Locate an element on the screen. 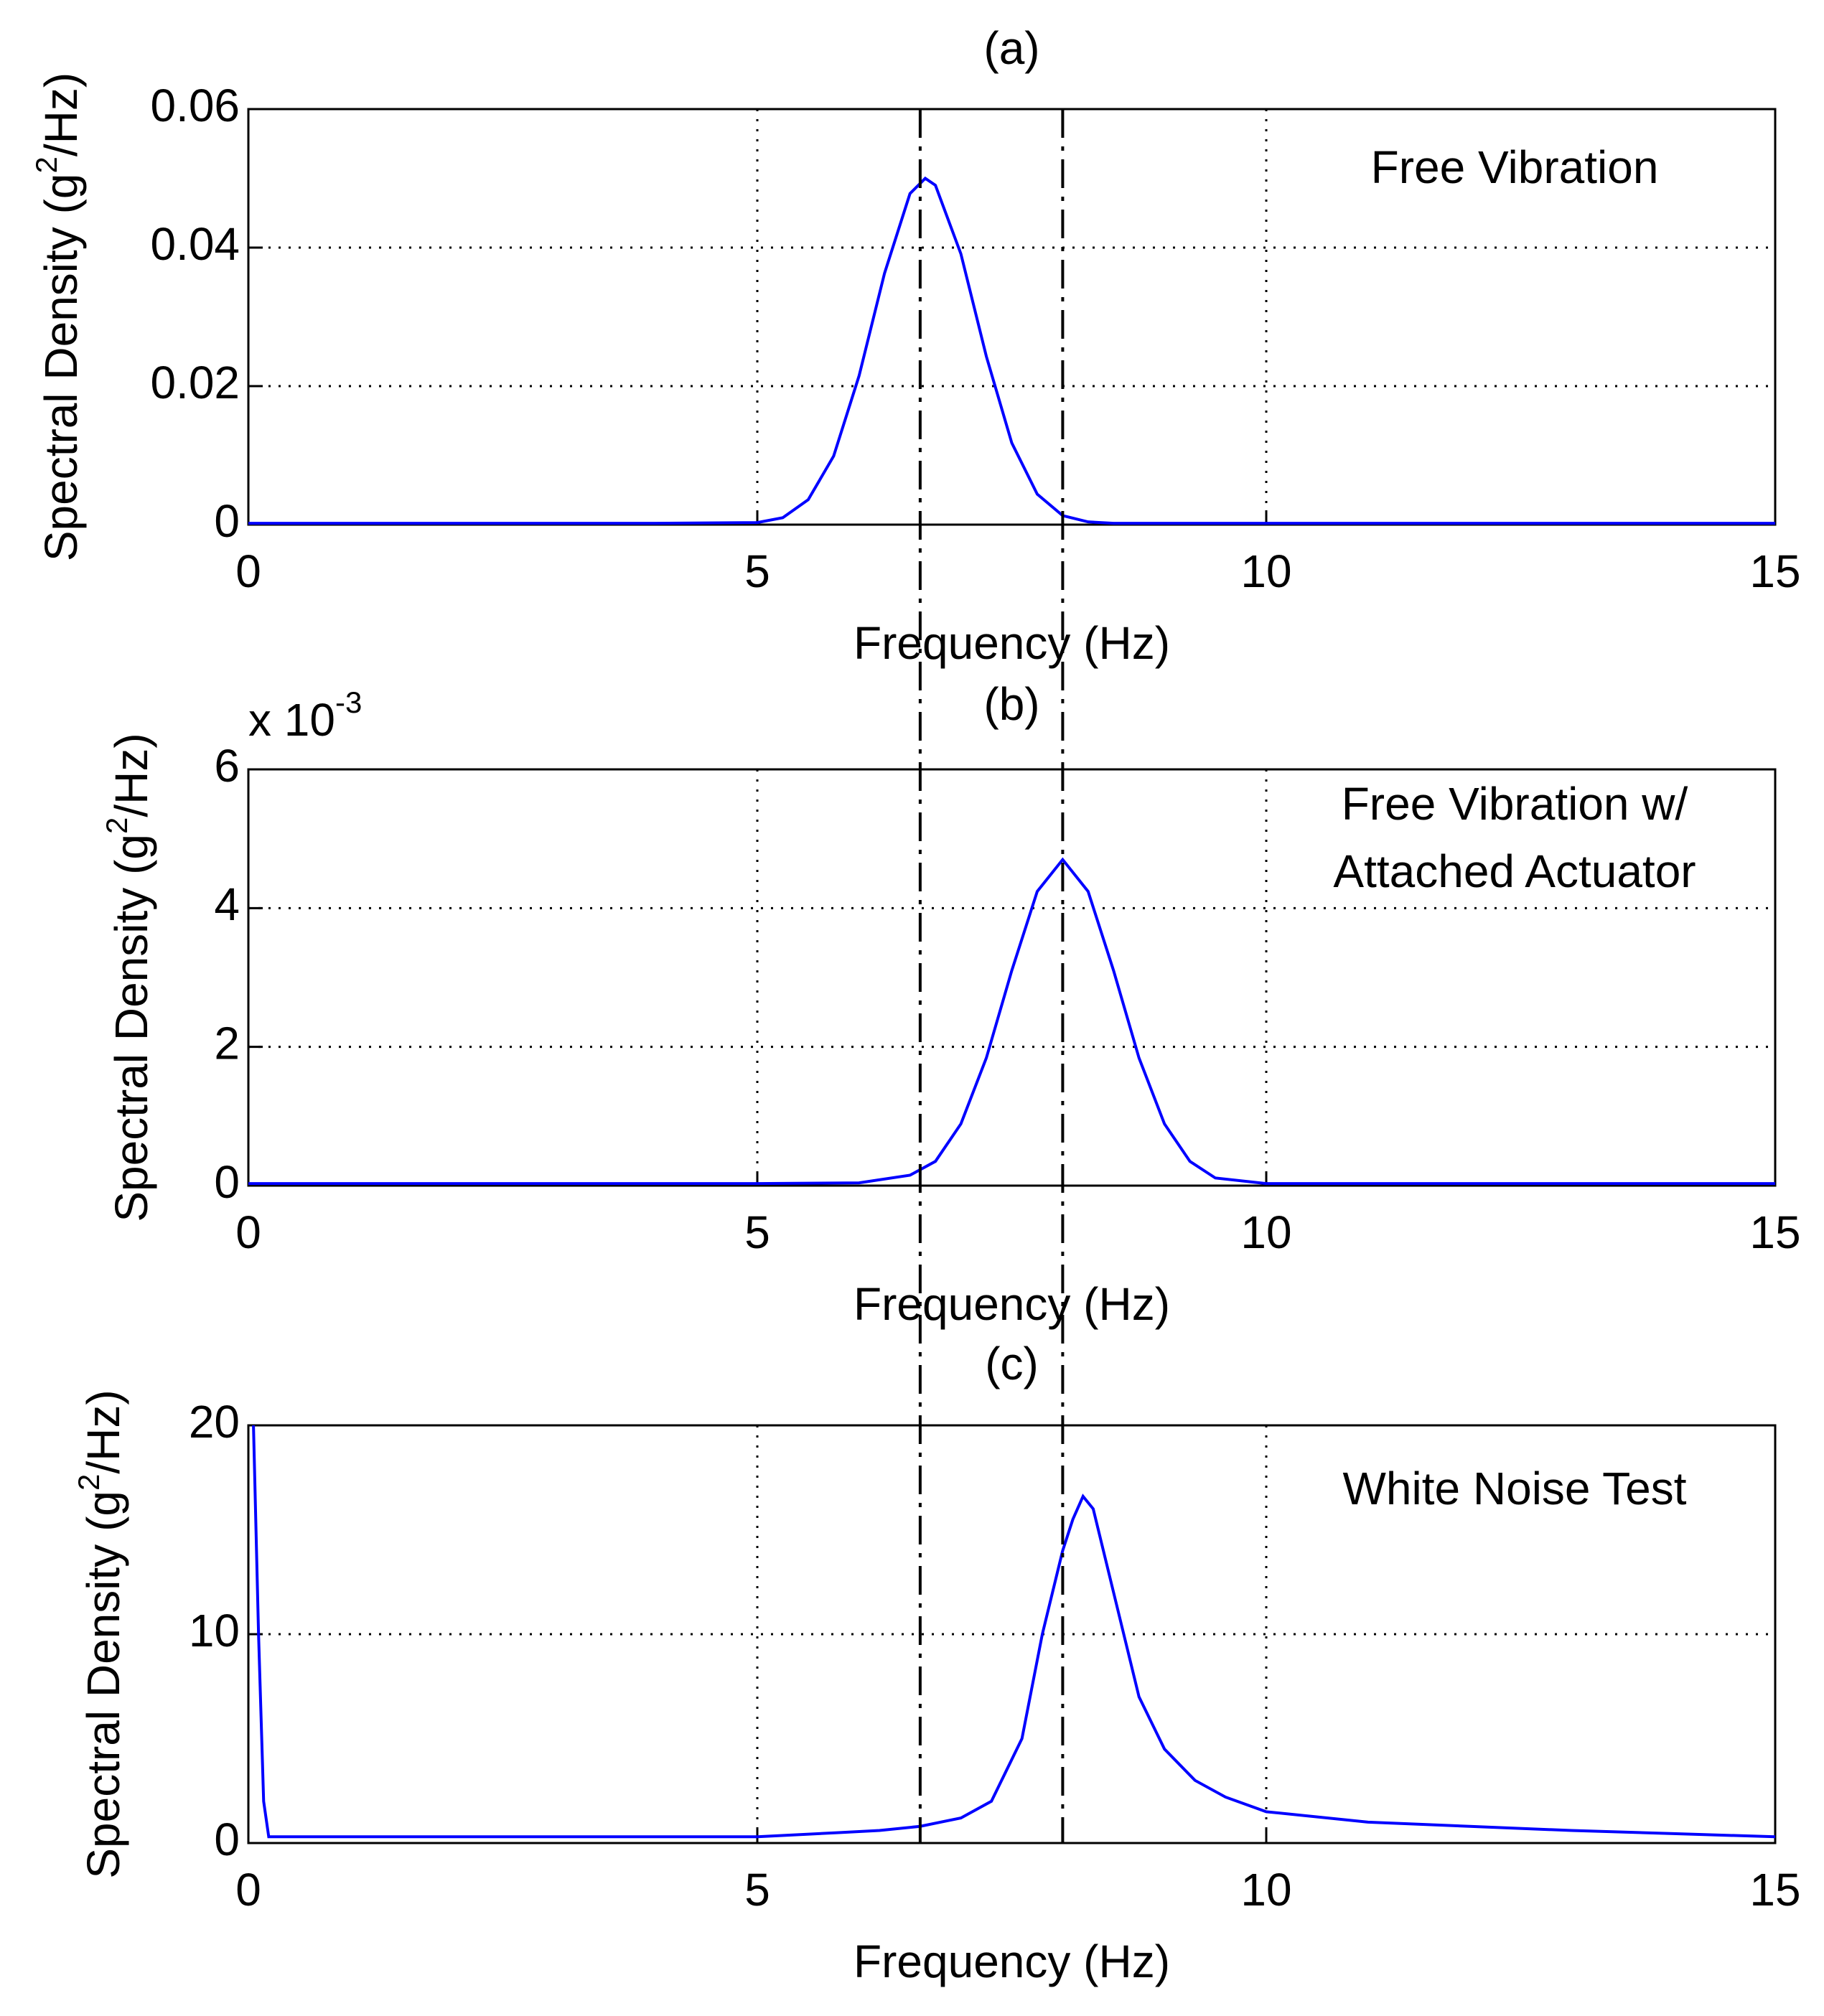 The height and width of the screenshot is (2016, 1824). y-tick-label: 0.02 is located at coordinates (195, 382).